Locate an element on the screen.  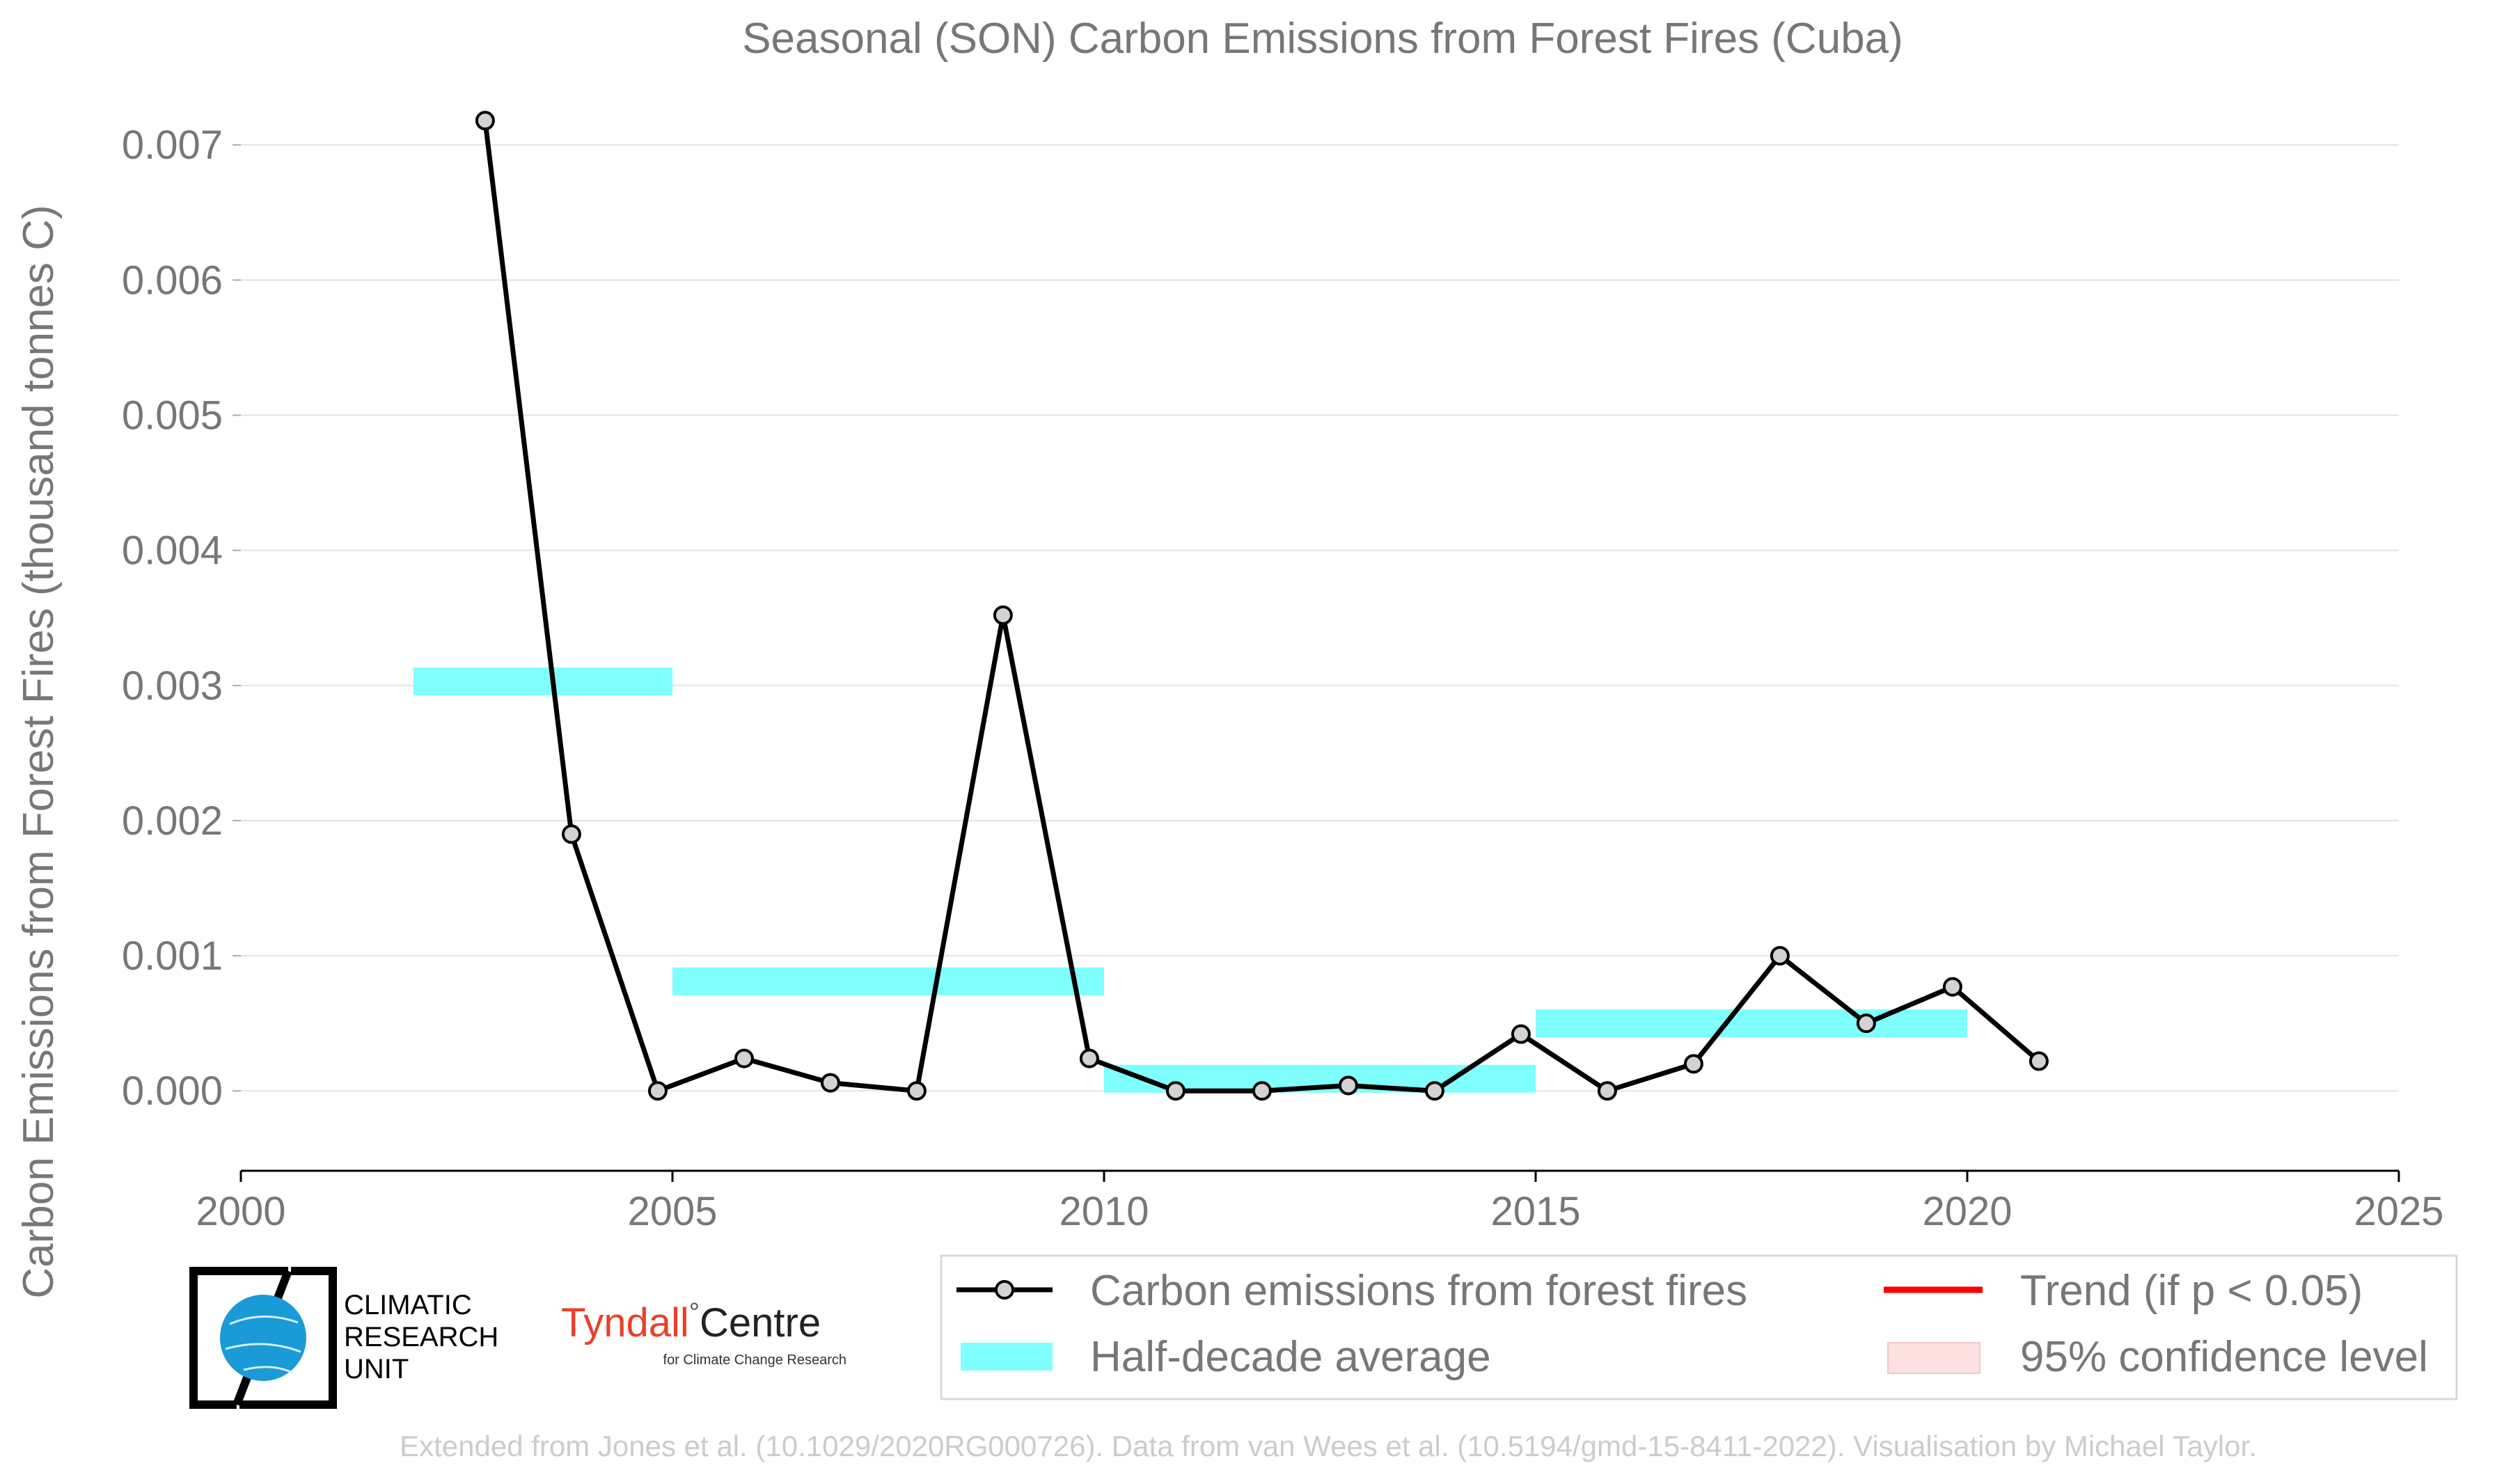
y-tick-label: 0.007 is located at coordinates (172, 145).